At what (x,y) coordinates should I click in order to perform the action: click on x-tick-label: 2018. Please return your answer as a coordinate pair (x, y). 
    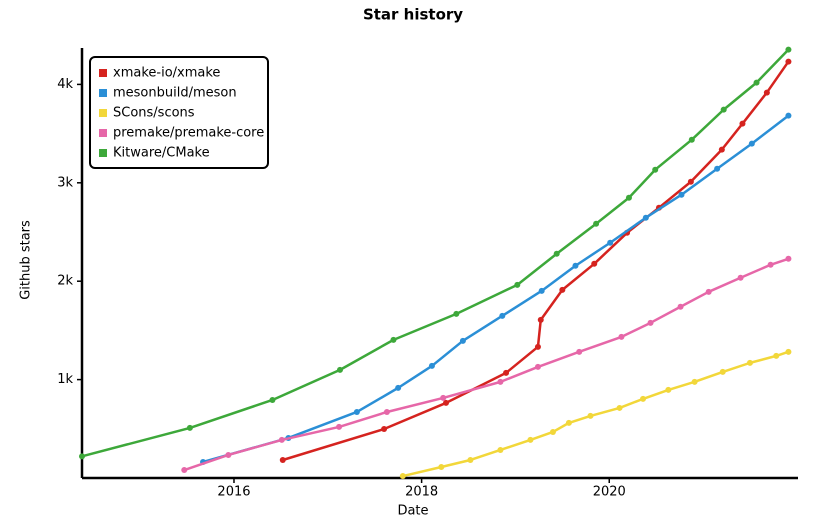
    Looking at the image, I should click on (421, 492).